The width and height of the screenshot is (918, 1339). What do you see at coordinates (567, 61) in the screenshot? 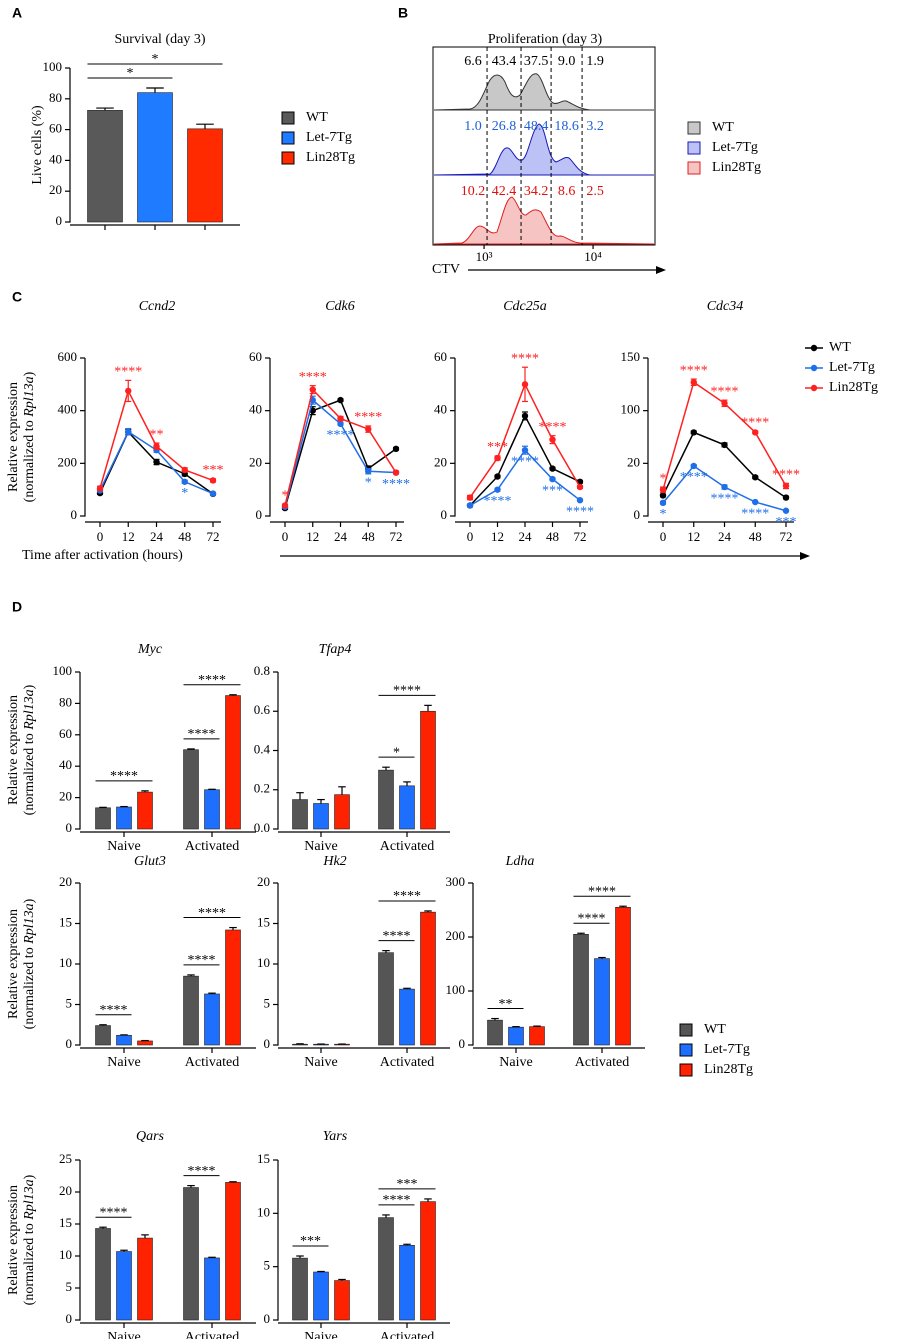
I see `gate-value-label: 9.0` at bounding box center [567, 61].